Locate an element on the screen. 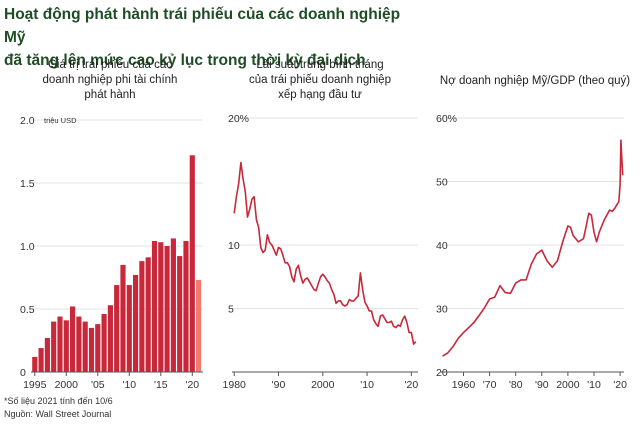 The width and height of the screenshot is (640, 437). yield-chart-x-tick-label: '20 is located at coordinates (412, 385).